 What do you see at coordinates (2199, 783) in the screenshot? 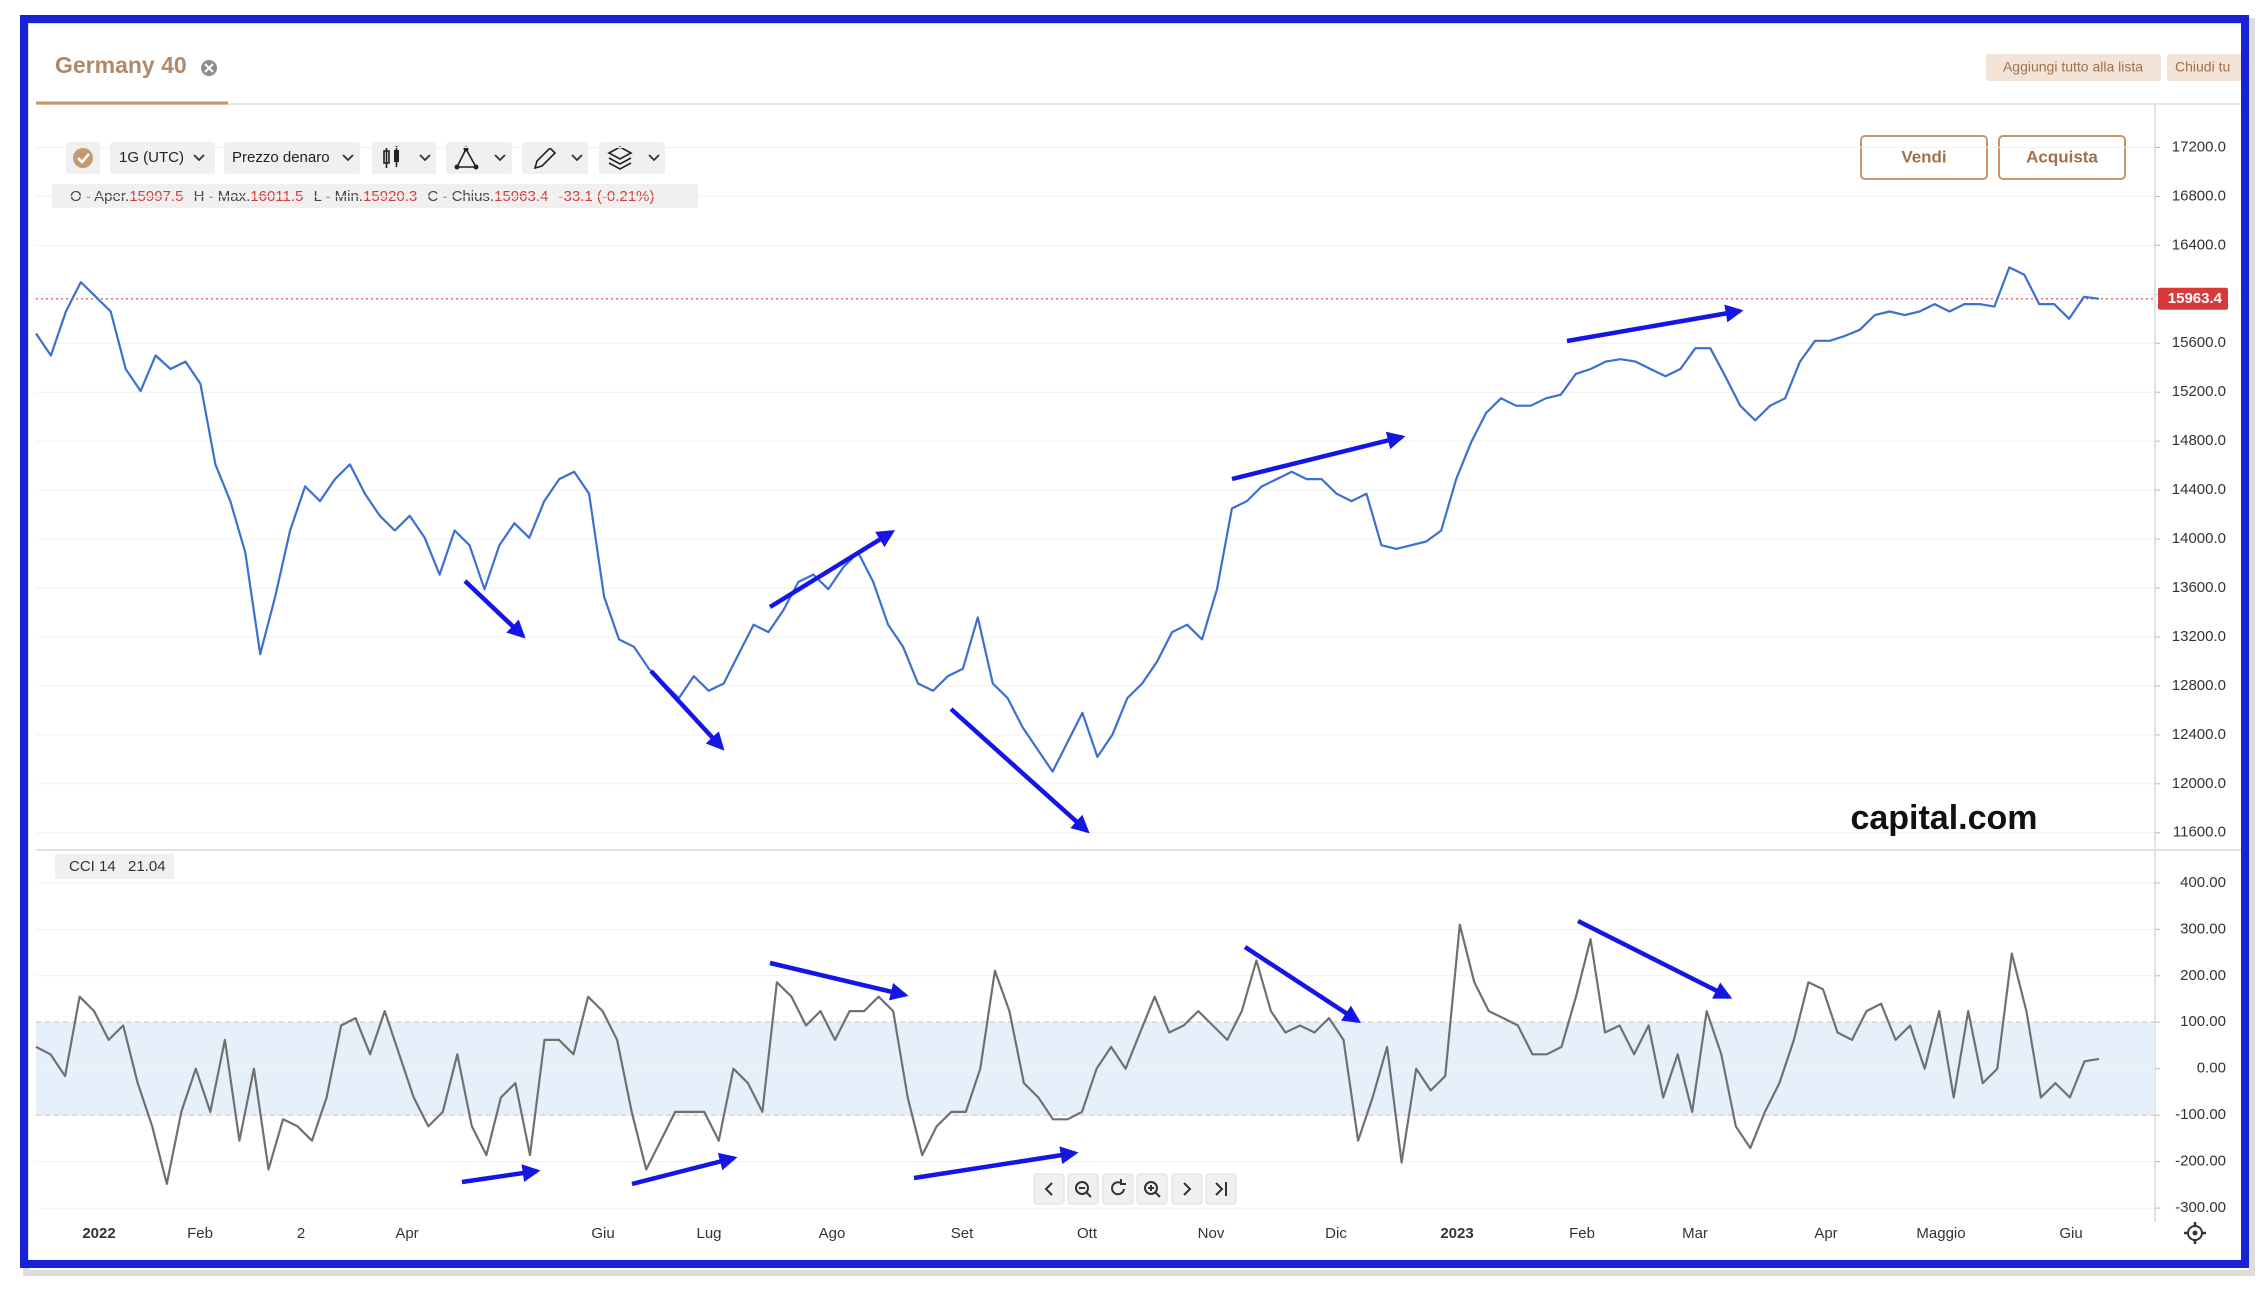
I see `y-tick-label: 12000.0` at bounding box center [2199, 783].